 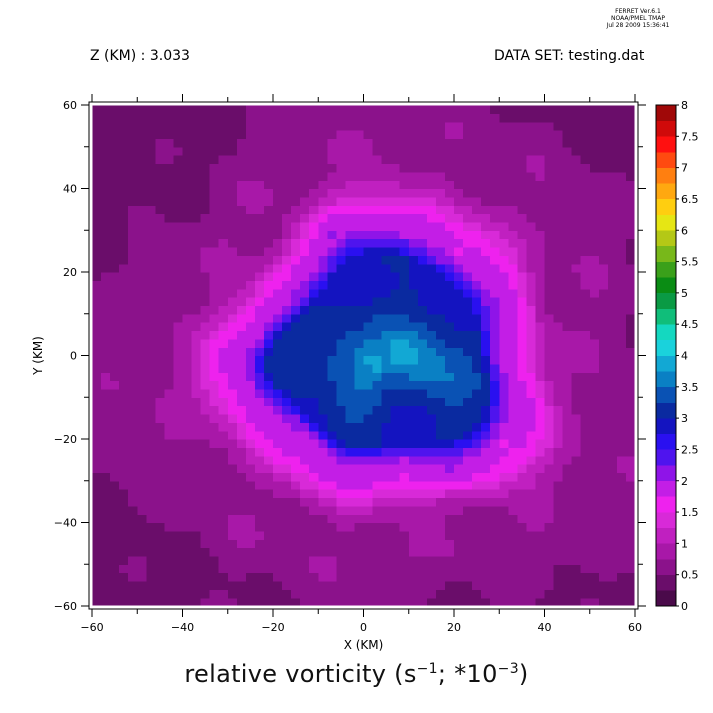 I want to click on banner-line-3: Jul 28 2009 15:36:41, so click(x=638, y=25).